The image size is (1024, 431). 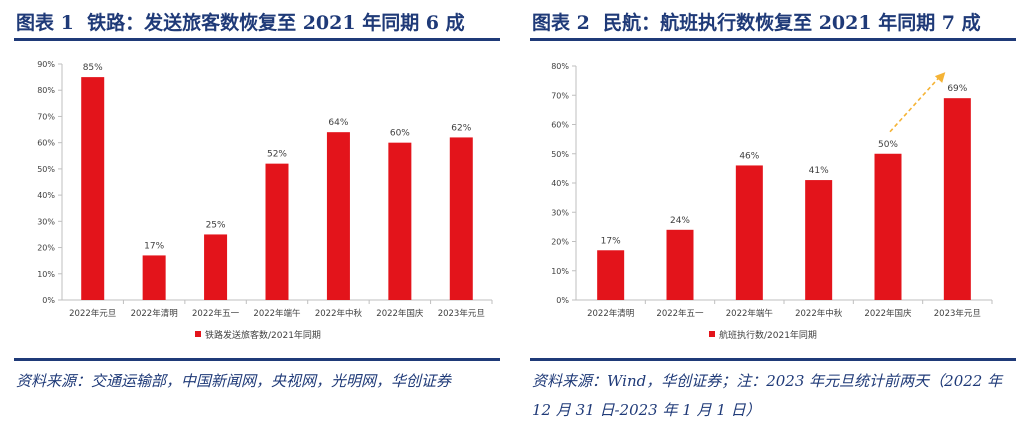 I want to click on data-label: 85%, so click(x=93, y=68).